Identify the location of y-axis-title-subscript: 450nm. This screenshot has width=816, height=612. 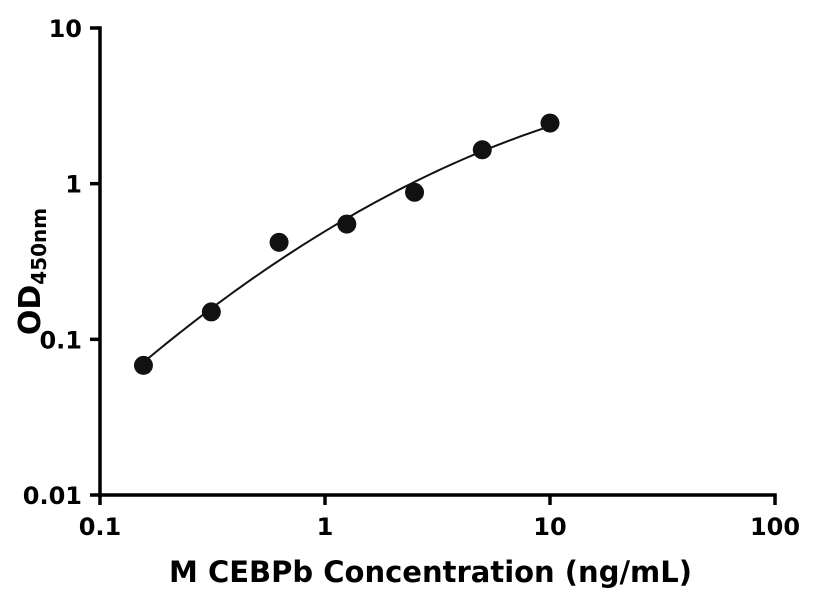
(39, 246).